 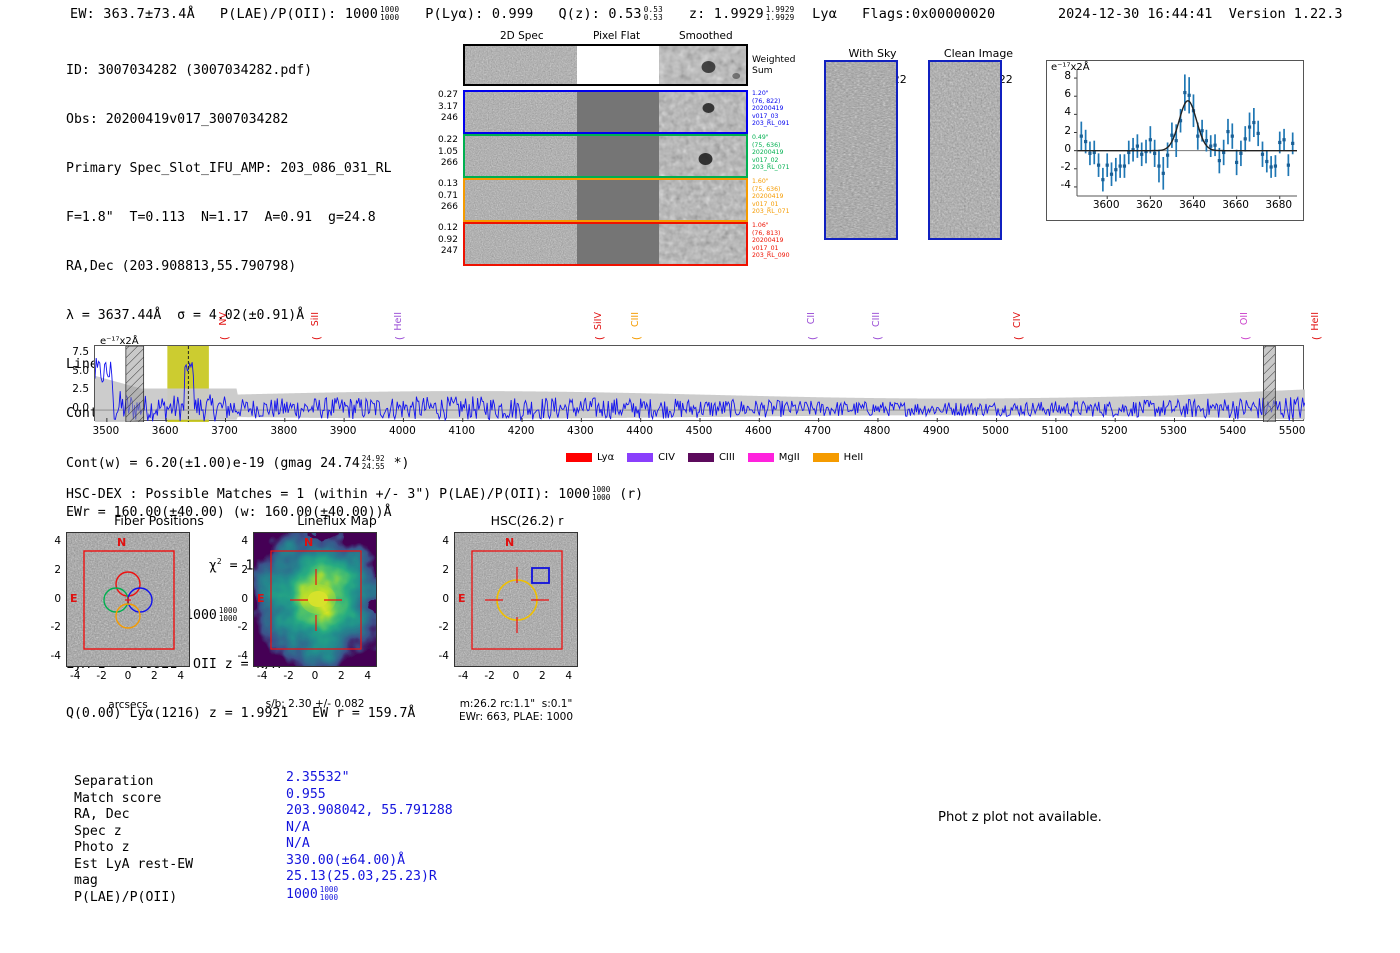 What do you see at coordinates (600, 338) in the screenshot?
I see `emission-line-tick-siiv-3: (` at bounding box center [600, 338].